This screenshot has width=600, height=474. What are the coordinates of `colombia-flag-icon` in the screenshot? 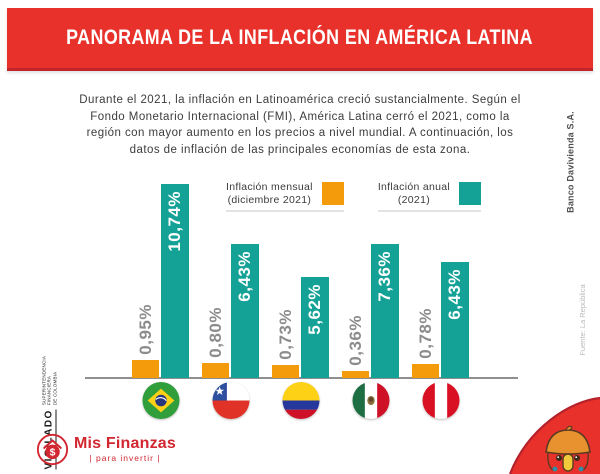 It's located at (300, 400).